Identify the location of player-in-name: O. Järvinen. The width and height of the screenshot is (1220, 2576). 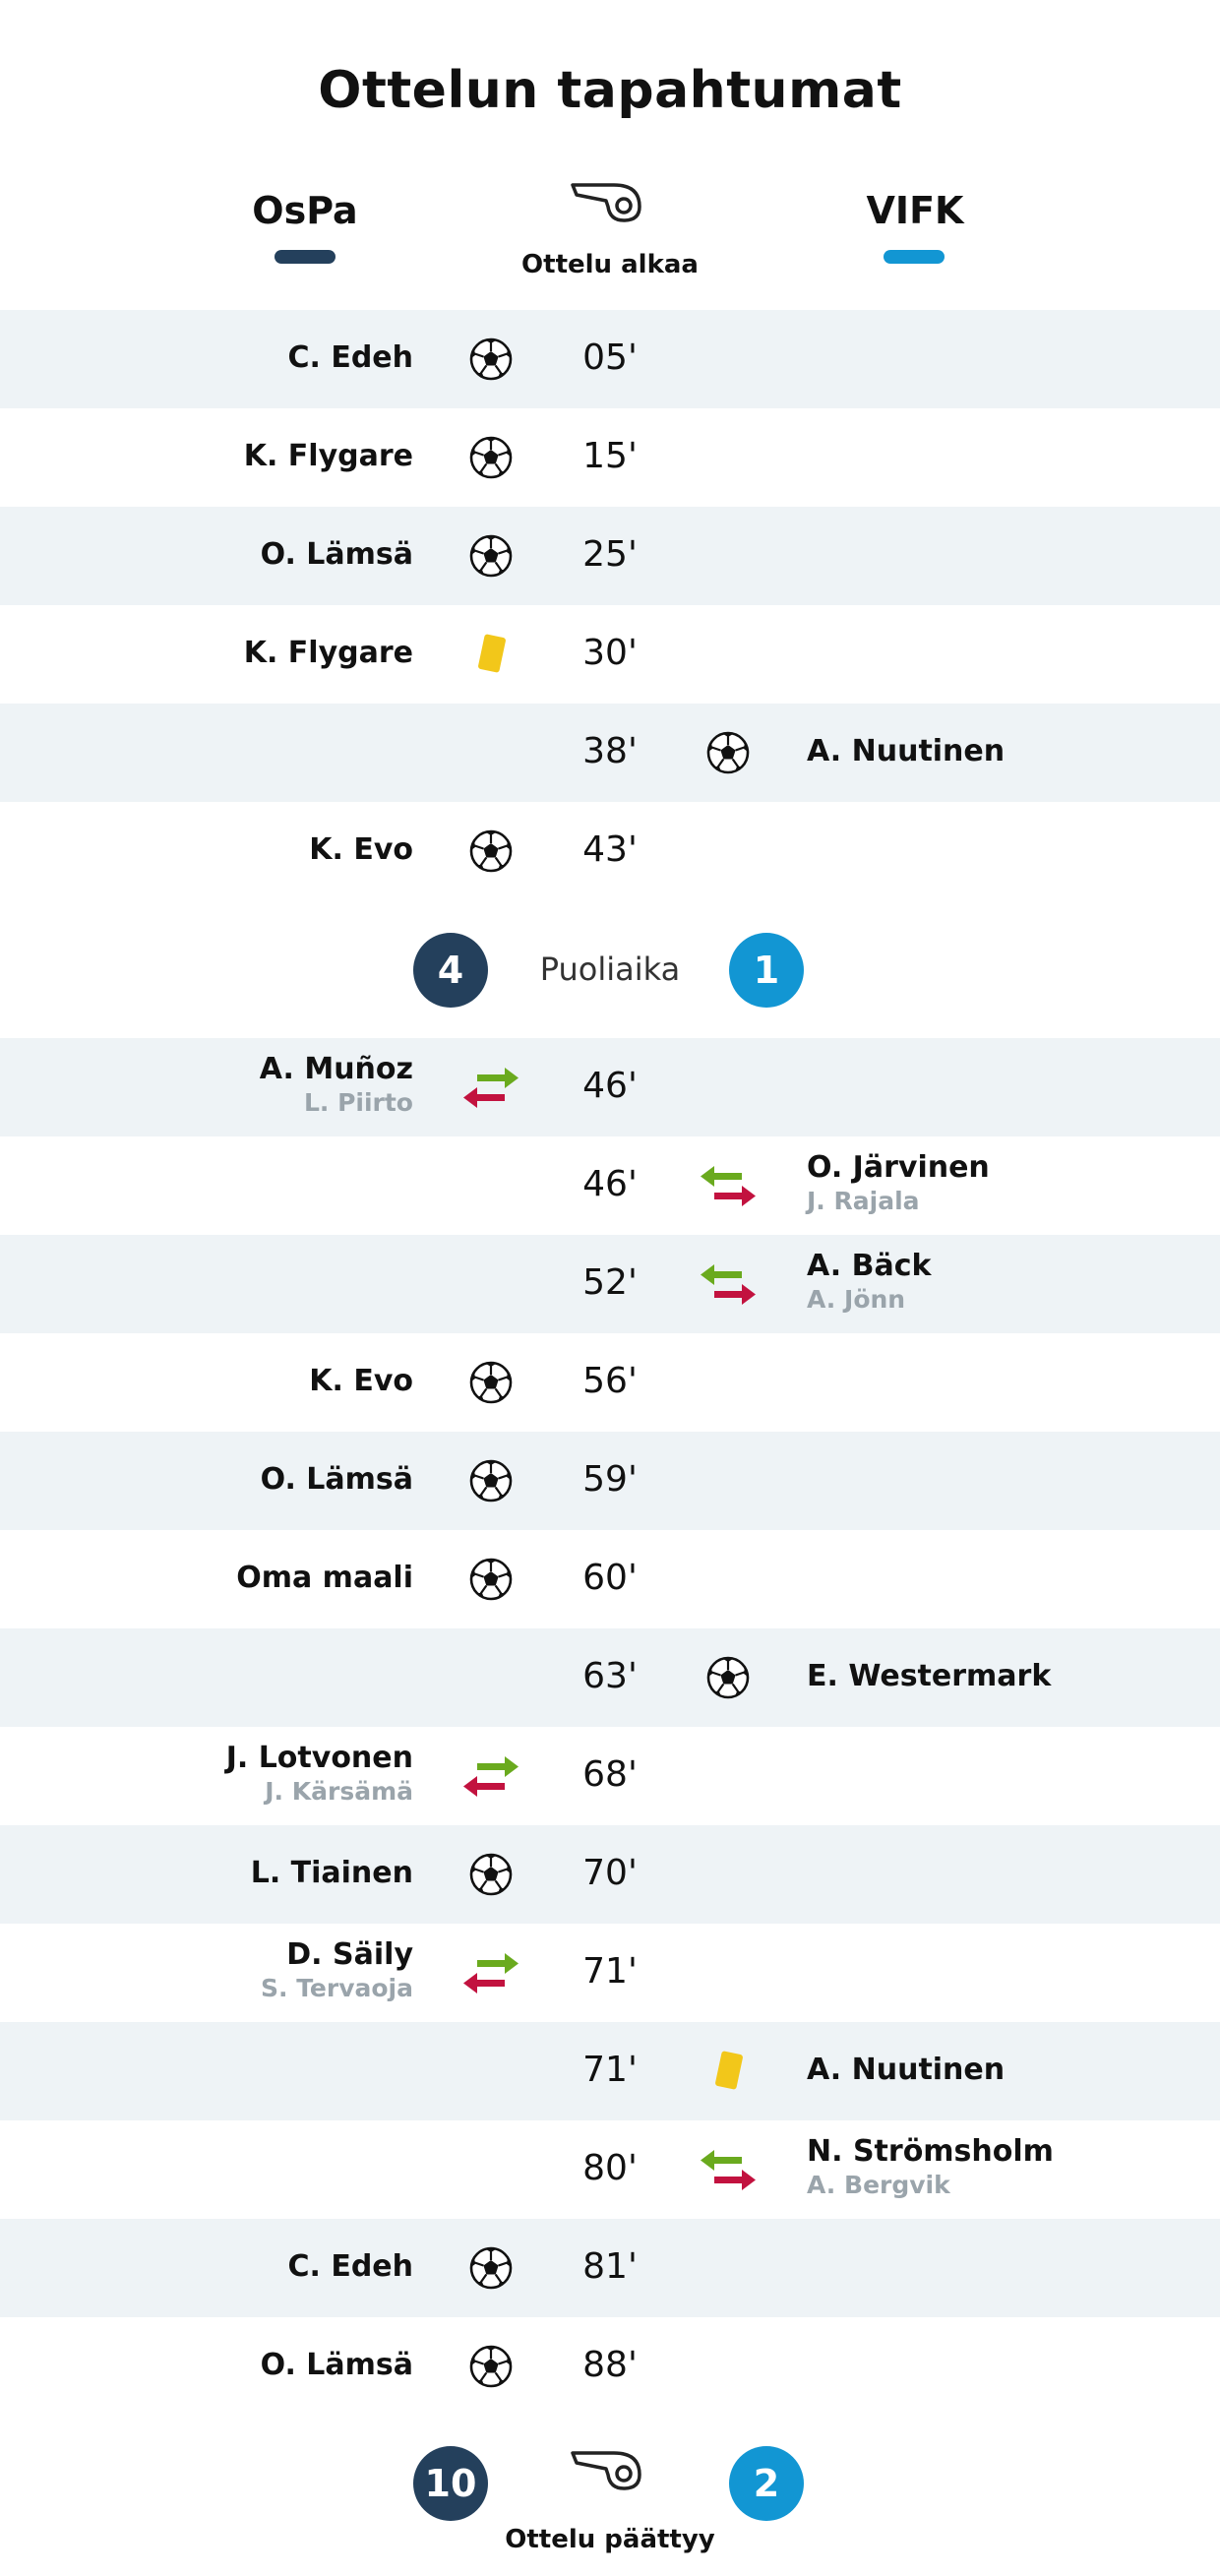
(898, 1167).